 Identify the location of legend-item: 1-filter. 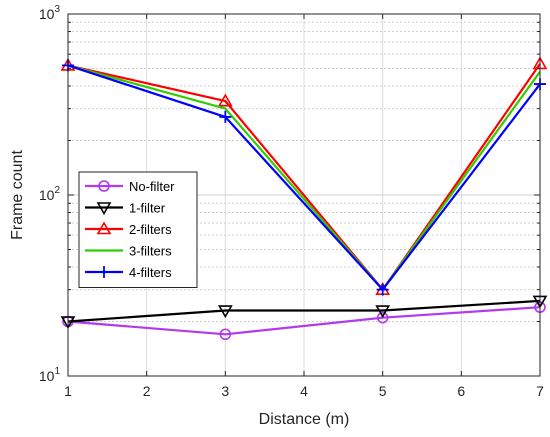
(125, 208).